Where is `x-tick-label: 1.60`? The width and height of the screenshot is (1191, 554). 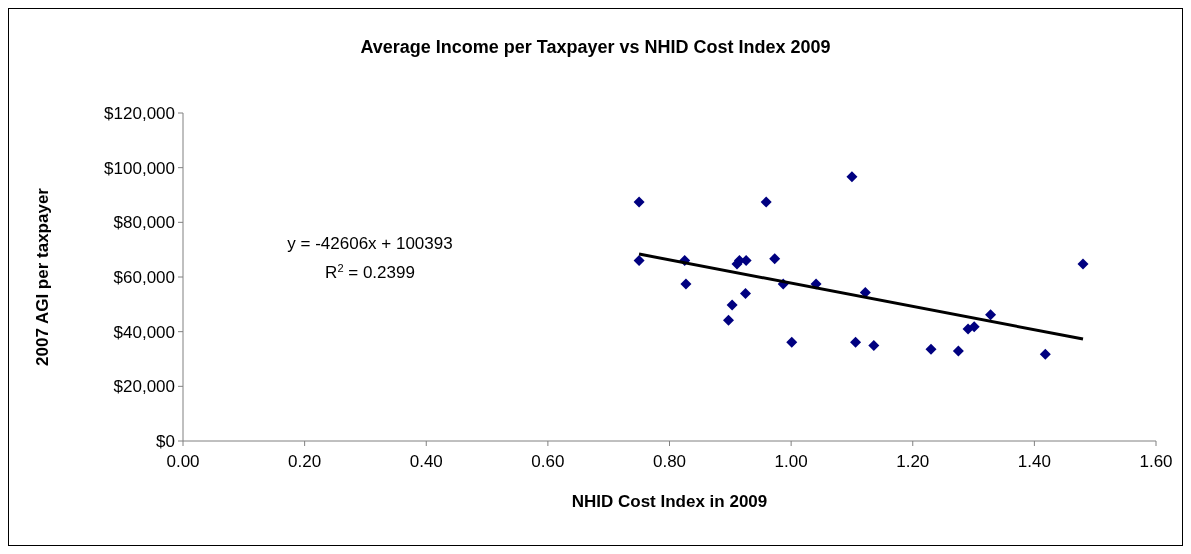 x-tick-label: 1.60 is located at coordinates (1156, 461).